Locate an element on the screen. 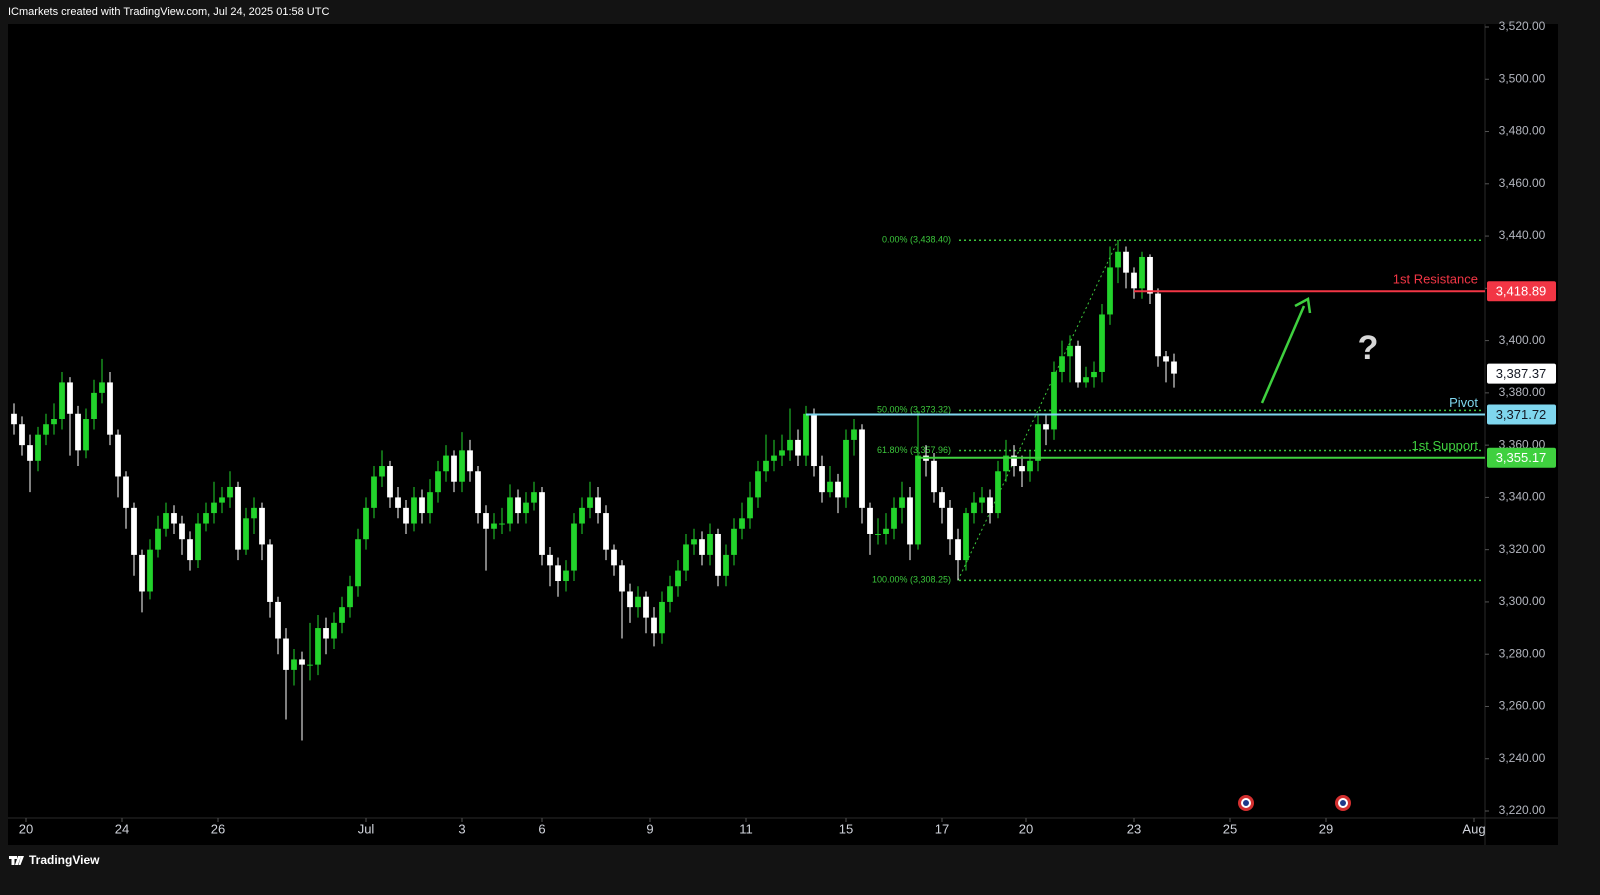 Image resolution: width=1600 pixels, height=895 pixels. tradingview-logo is located at coordinates (16, 860).